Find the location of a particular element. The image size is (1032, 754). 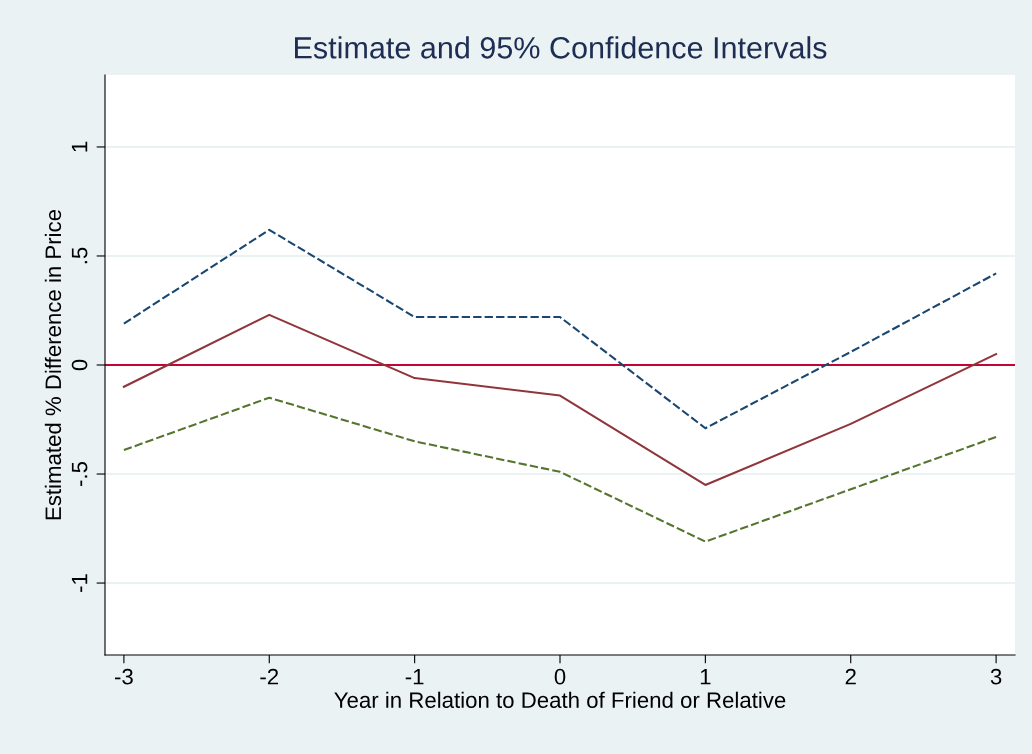

x-tick-label: 2 is located at coordinates (850, 676).